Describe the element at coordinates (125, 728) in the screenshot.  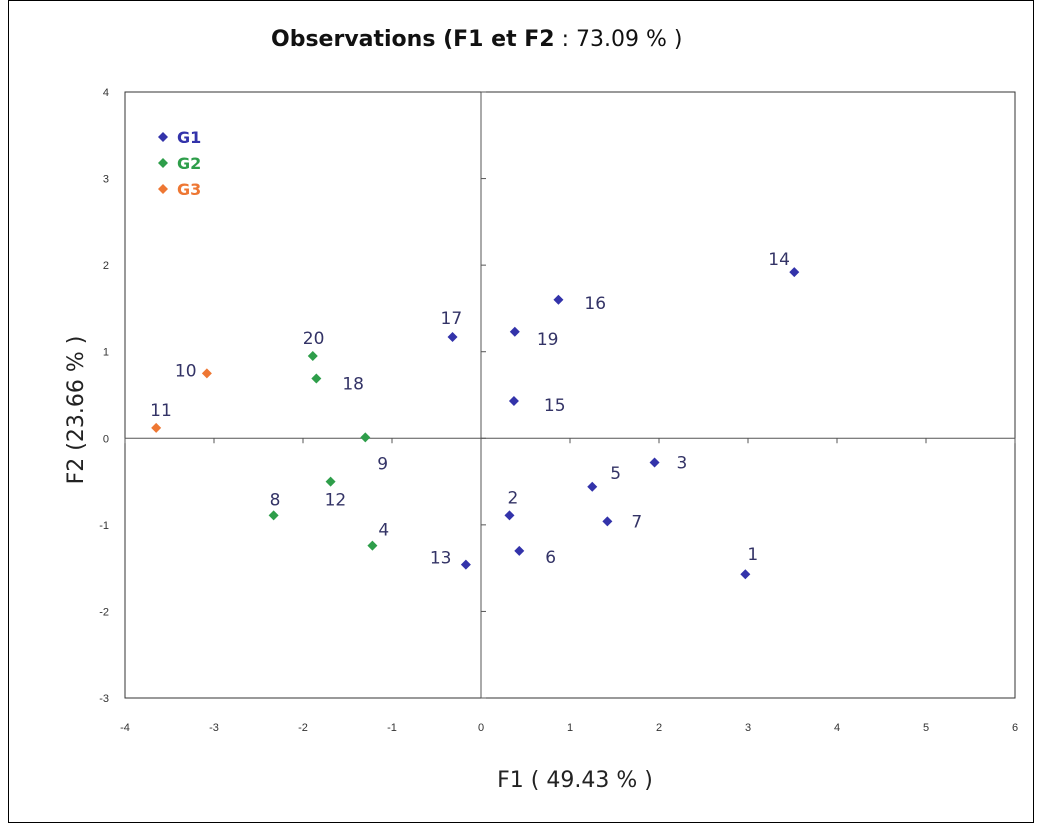
I see `x-tick-label: -4` at that location.